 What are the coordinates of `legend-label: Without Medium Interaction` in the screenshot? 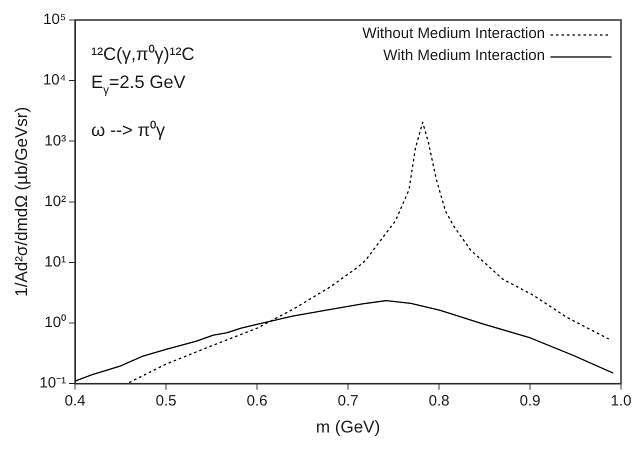 It's located at (453, 33).